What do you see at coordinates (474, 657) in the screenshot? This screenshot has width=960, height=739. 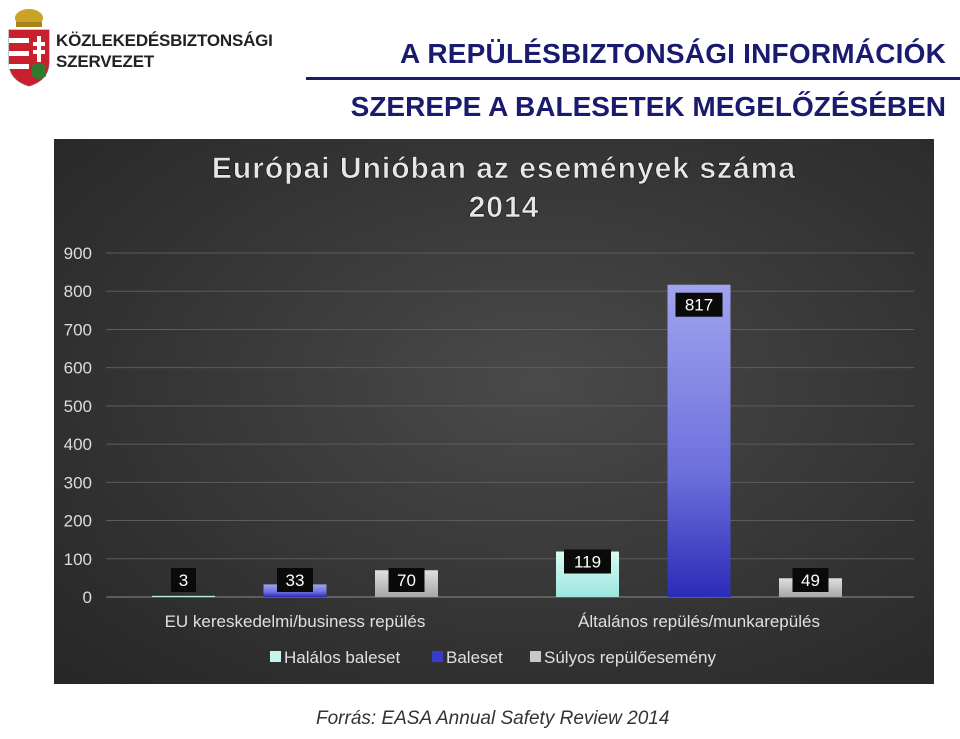 I see `legend-label: Baleset` at bounding box center [474, 657].